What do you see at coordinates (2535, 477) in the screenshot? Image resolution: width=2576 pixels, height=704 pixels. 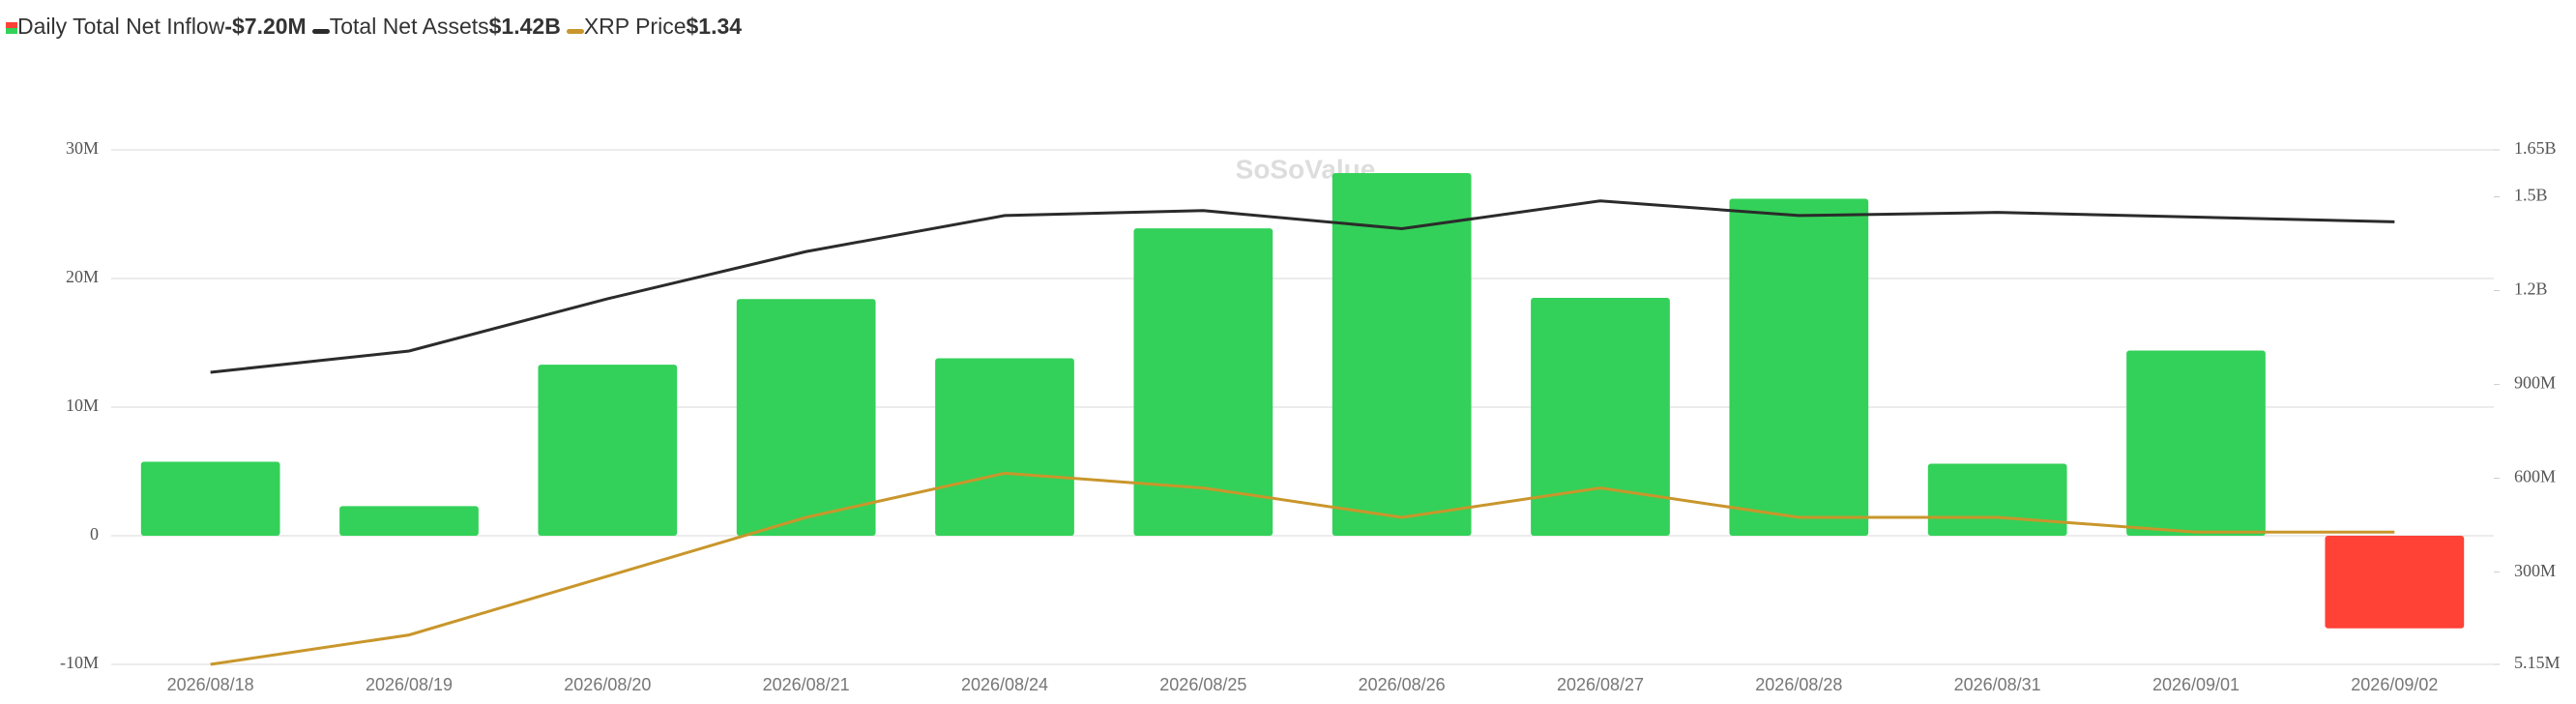 I see `y2-tick-label: 600M` at bounding box center [2535, 477].